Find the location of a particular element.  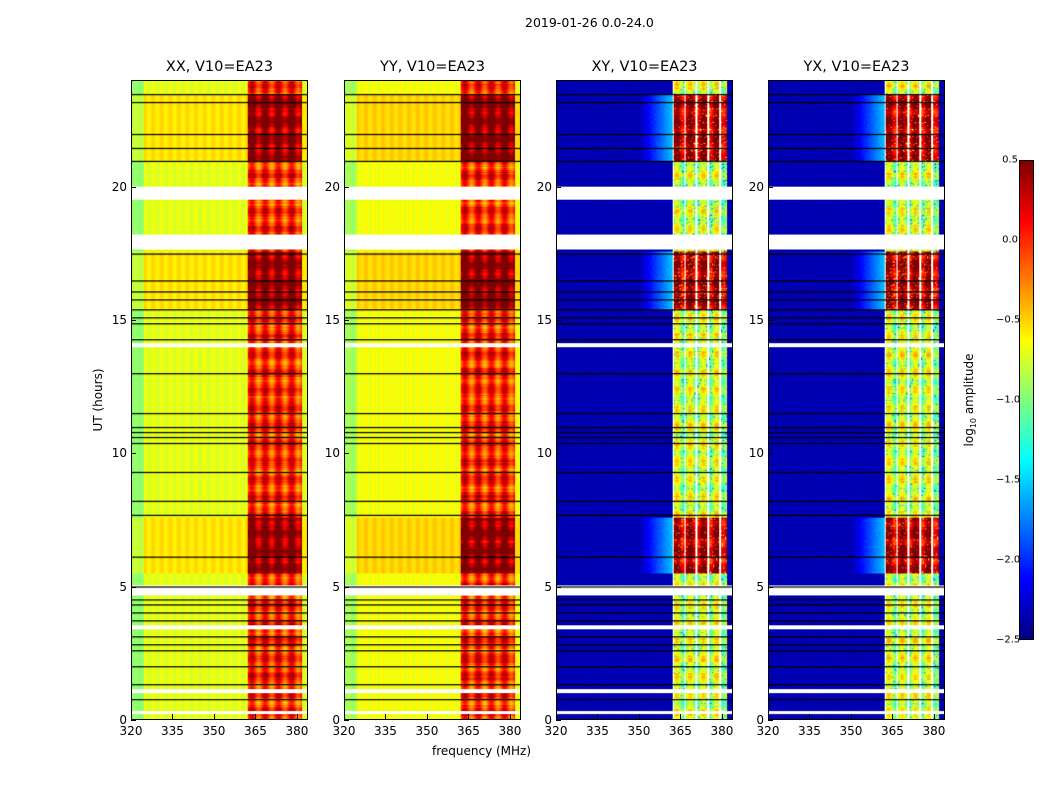

colorbar-tick-label: 0.0 is located at coordinates (1010, 240).